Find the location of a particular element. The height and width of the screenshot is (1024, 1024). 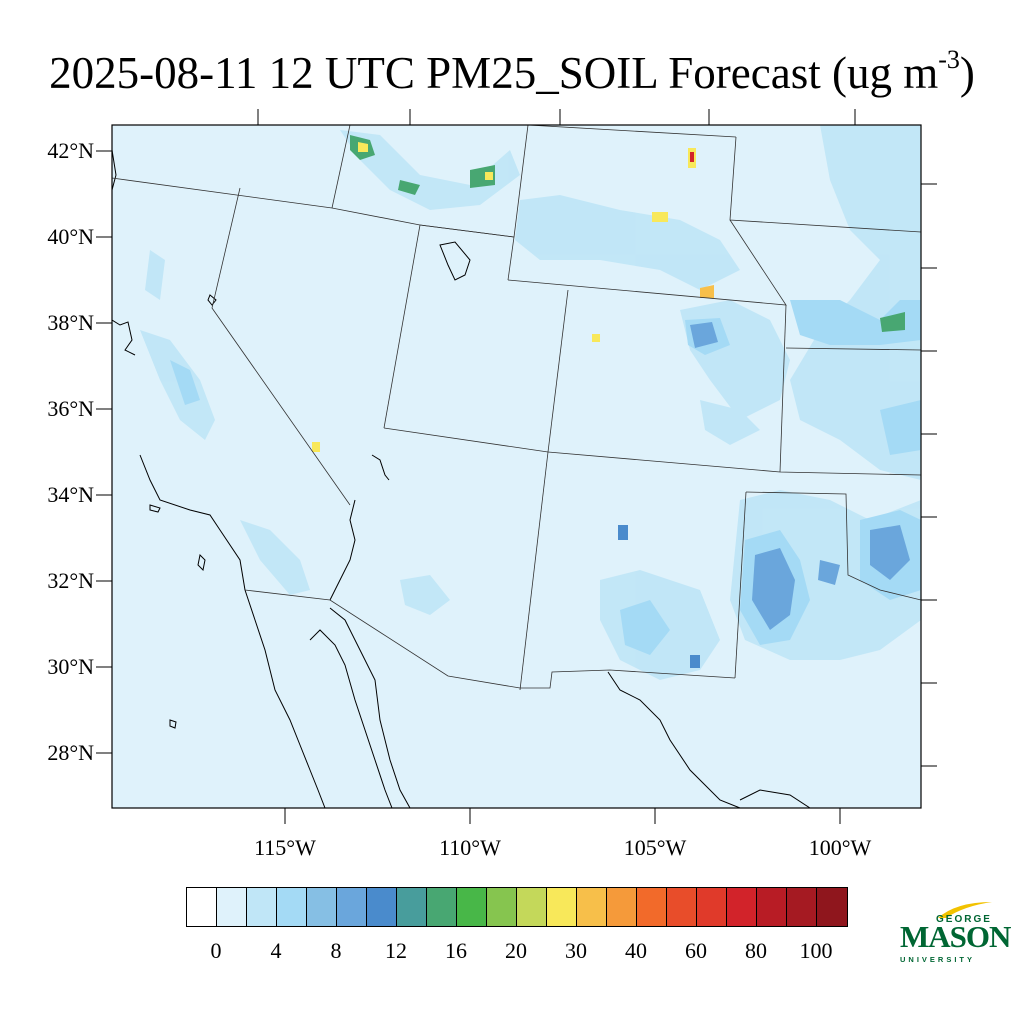

lon-label-105: 105°W is located at coordinates (655, 847).